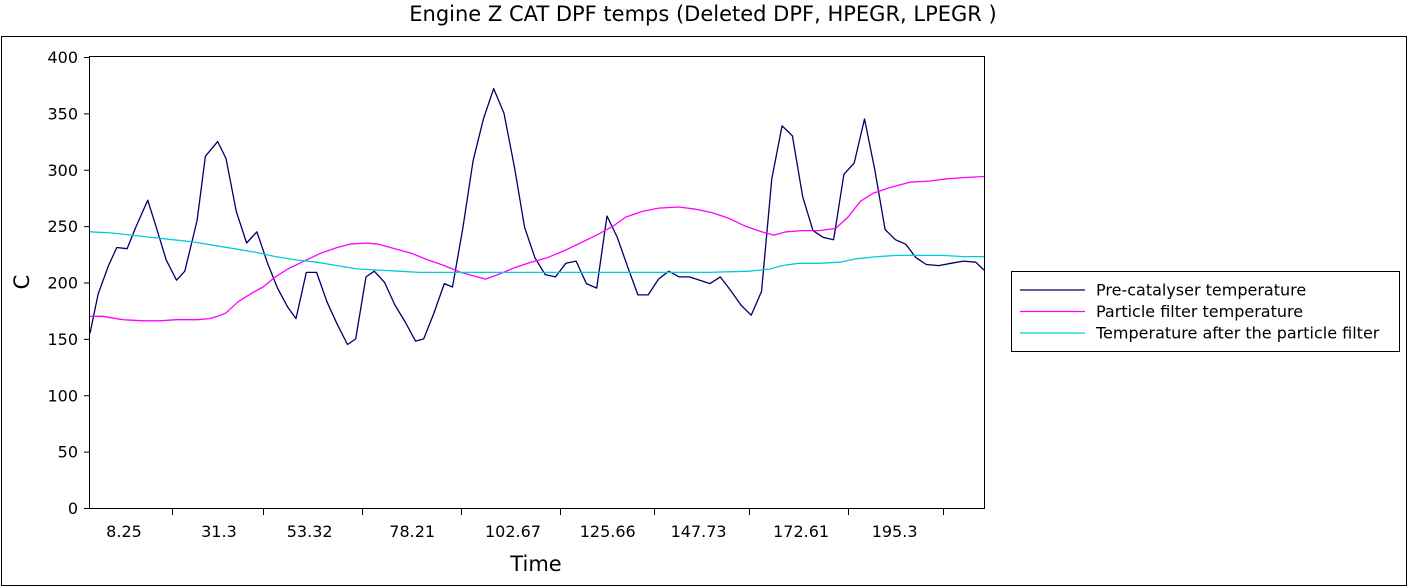 The height and width of the screenshot is (587, 1408). I want to click on x-tick-label: 125.66, so click(608, 531).